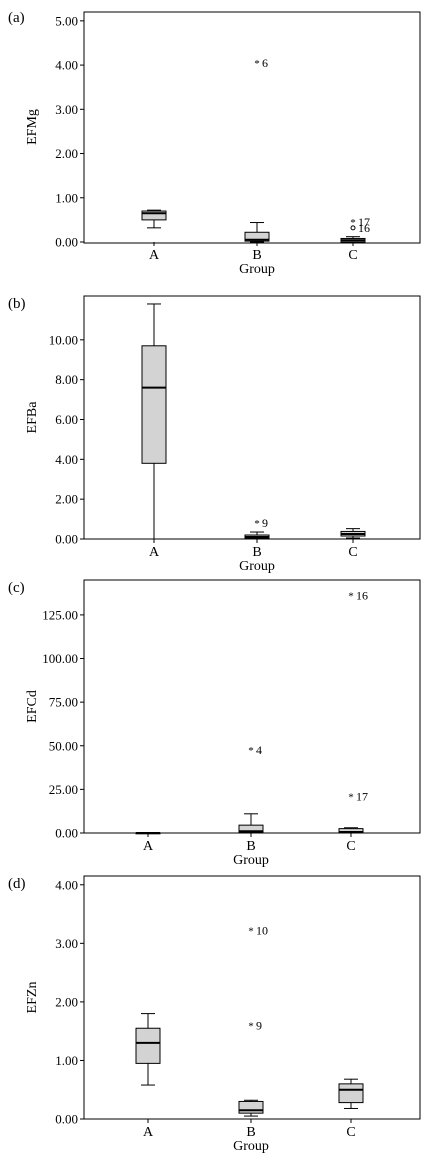 This screenshot has height=1159, width=435. What do you see at coordinates (16, 588) in the screenshot?
I see `panel-label: (c)` at bounding box center [16, 588].